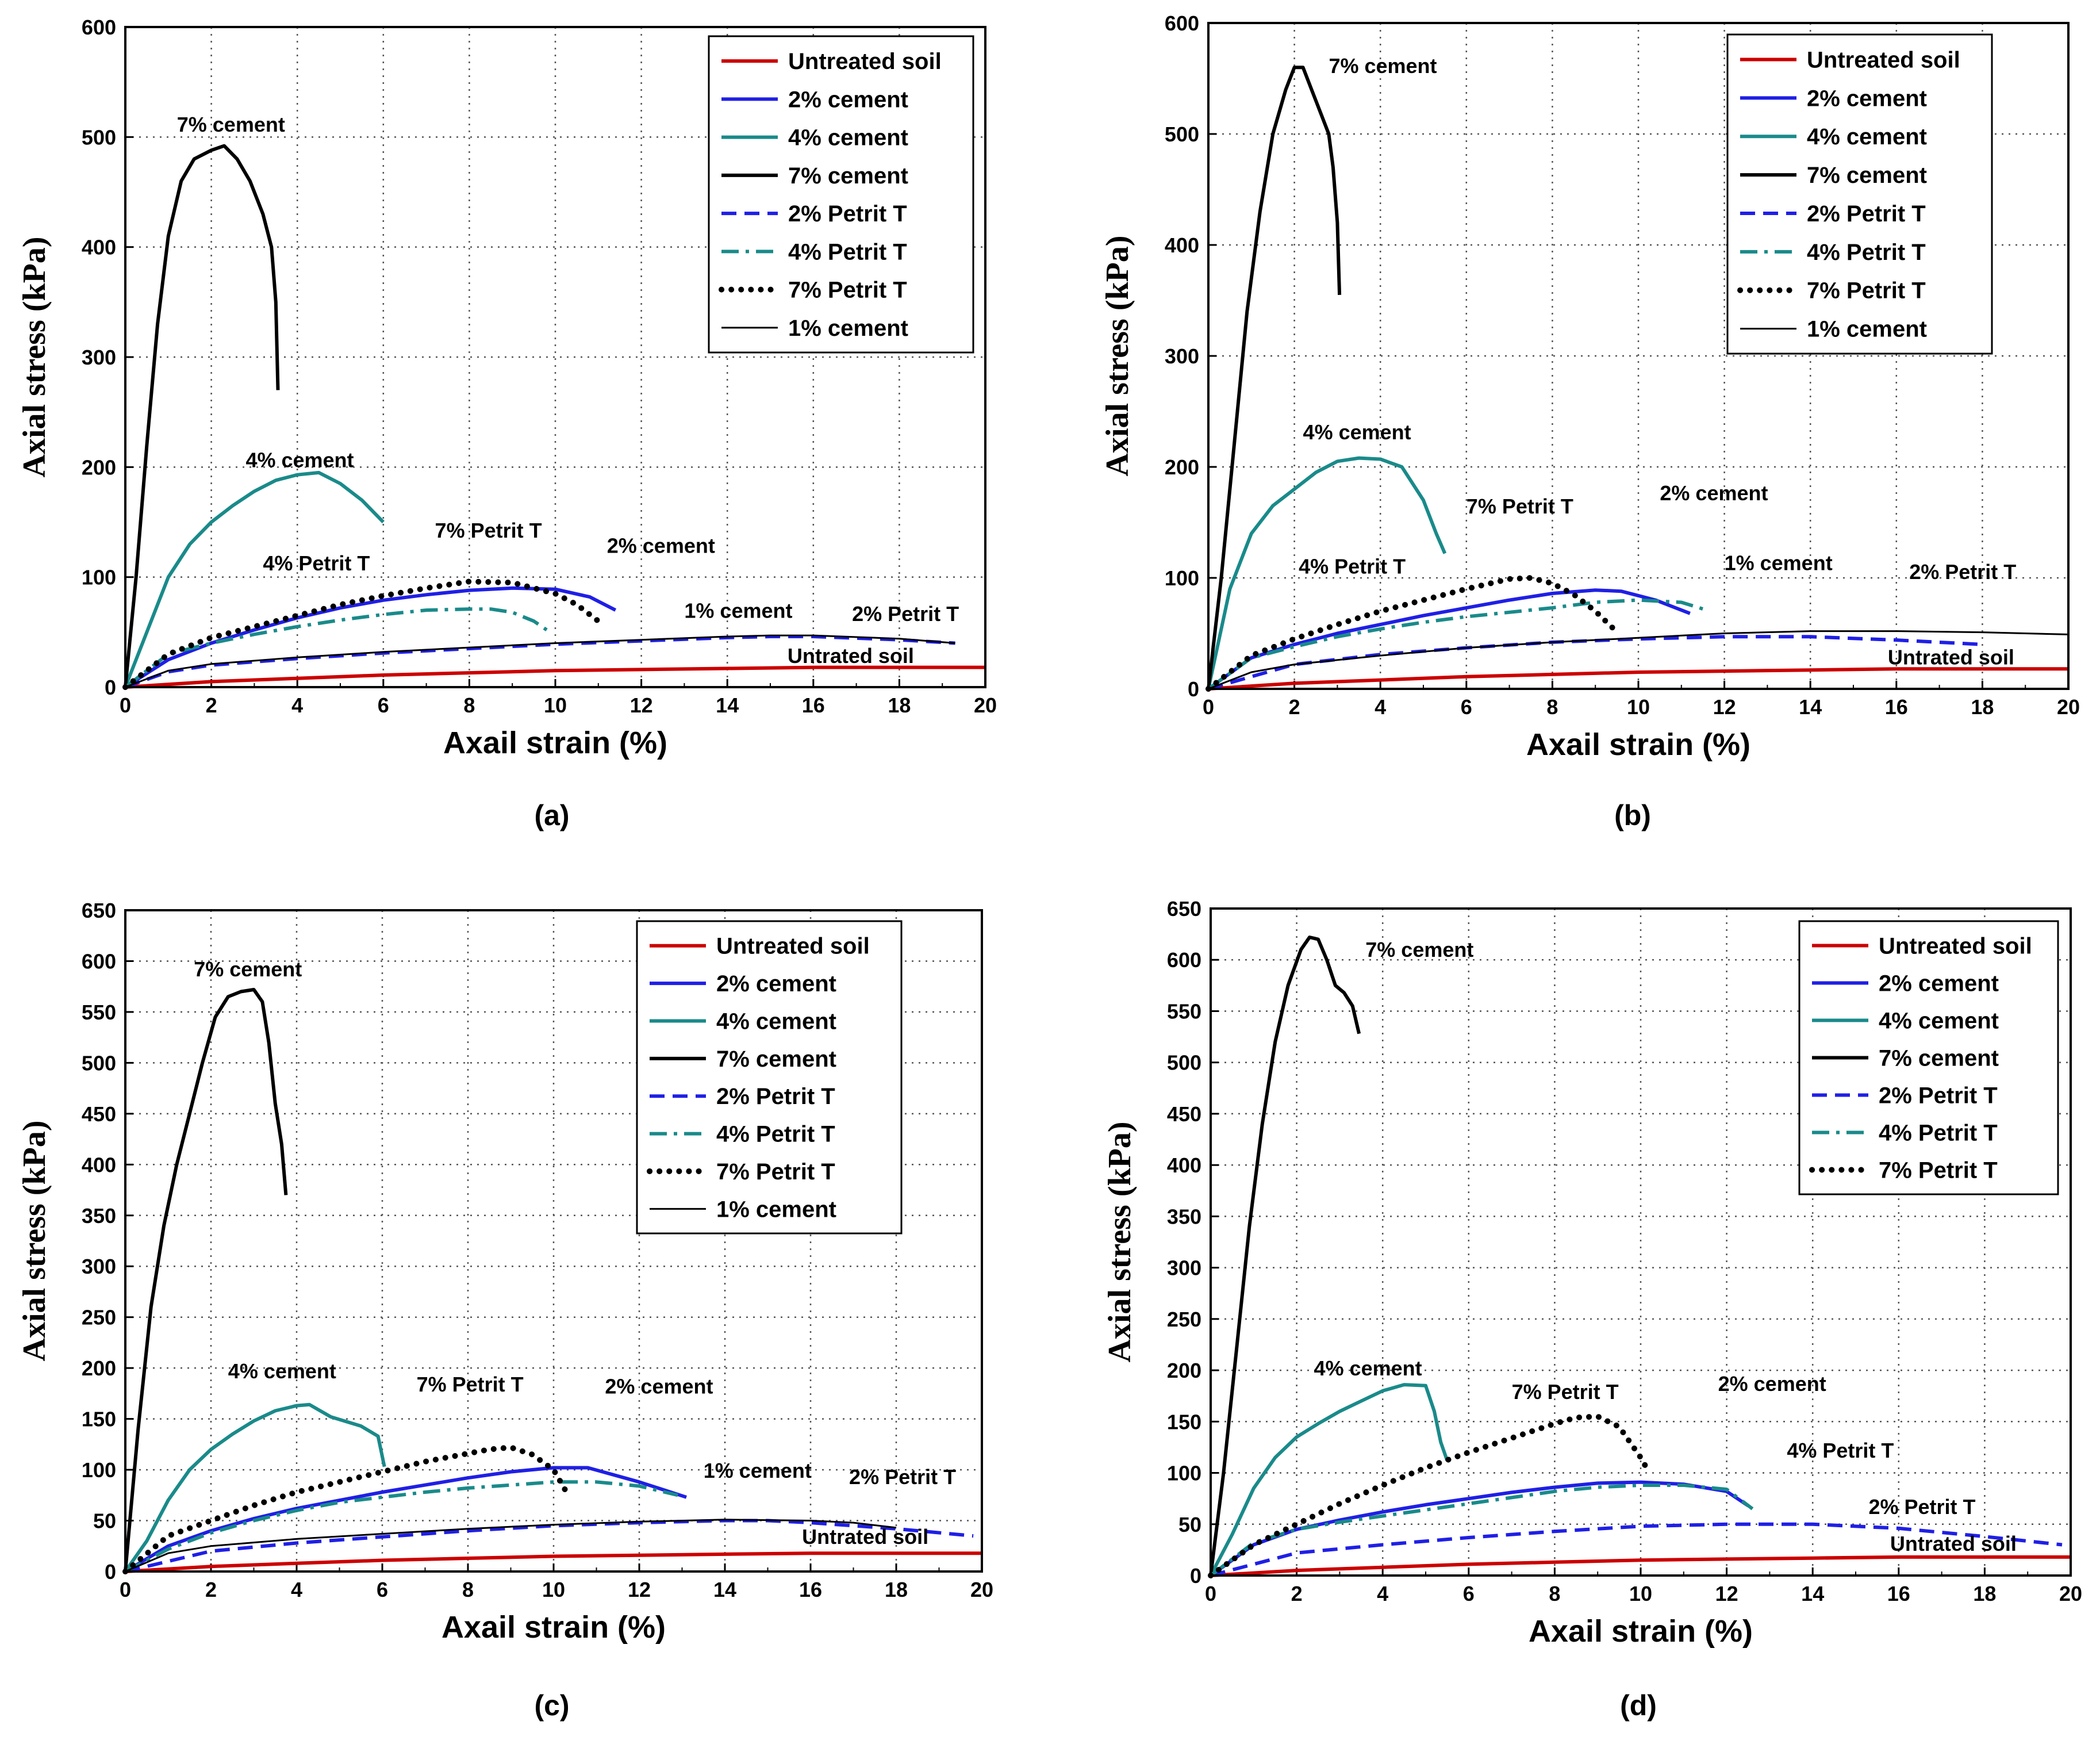 This screenshot has width=2100, height=1744. Describe the element at coordinates (255, 1487) in the screenshot. I see `series-line-4-cement` at that location.